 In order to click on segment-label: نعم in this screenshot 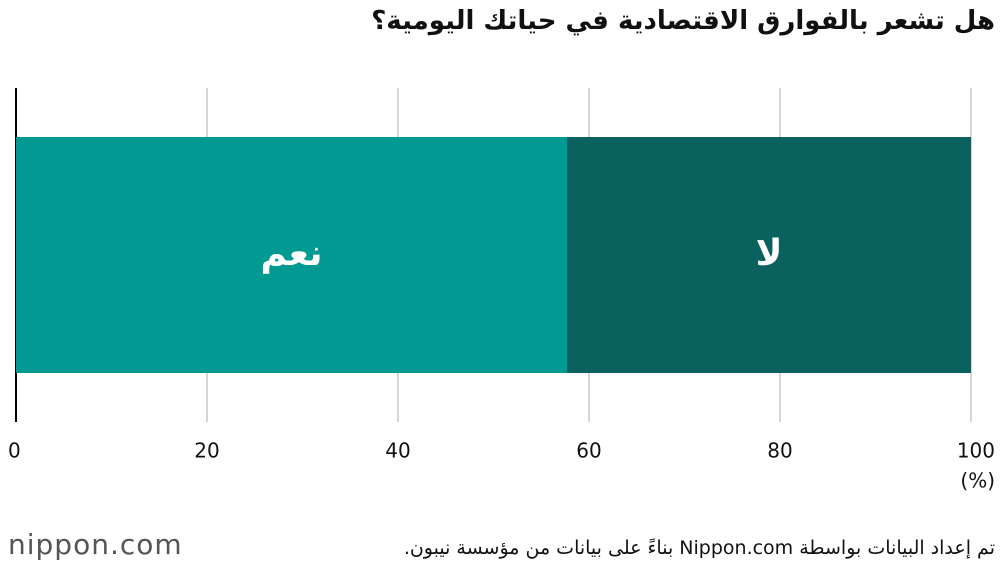, I will do `click(291, 253)`.